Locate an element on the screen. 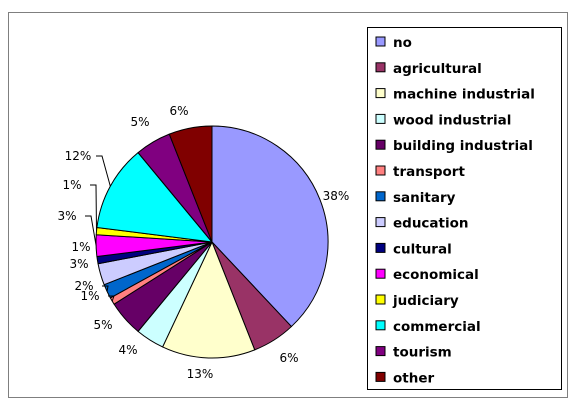 This screenshot has width=576, height=398. legend-label-building-industrial: building industrial is located at coordinates (463, 146).